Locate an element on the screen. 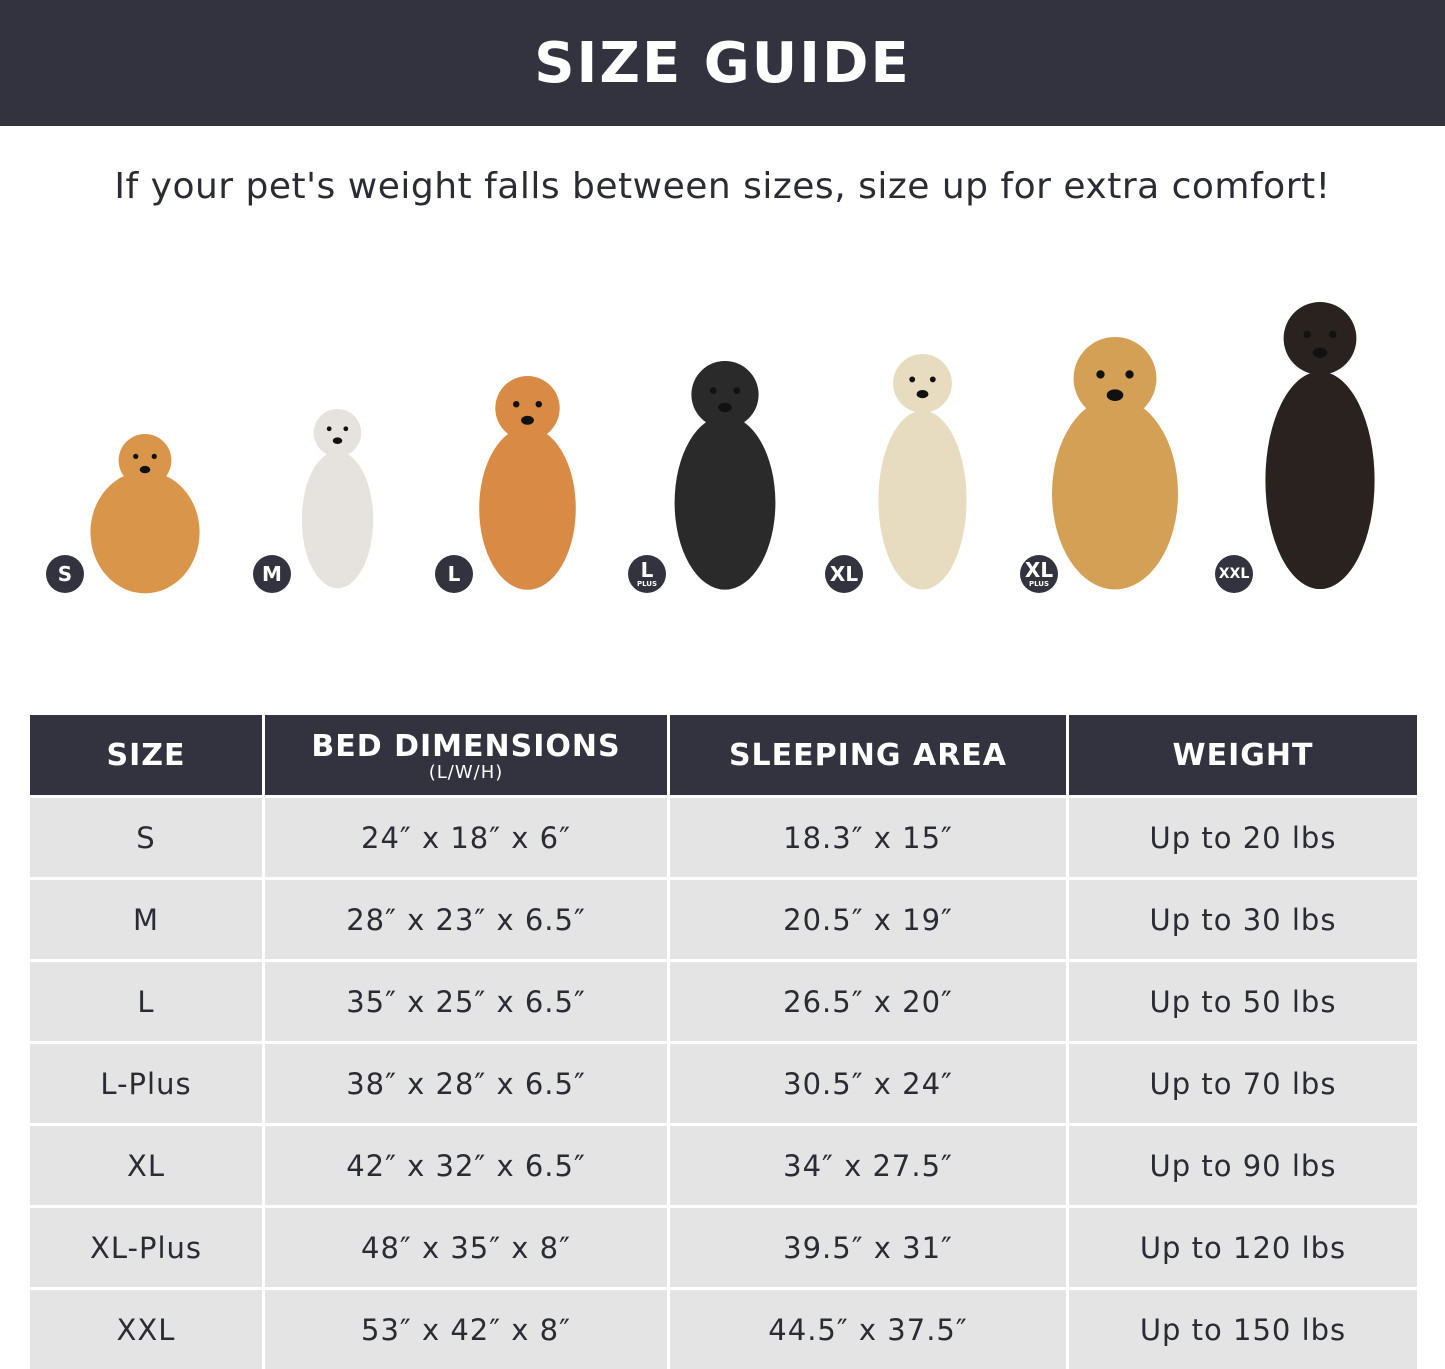 This screenshot has height=1369, width=1445. cell-weight: Up to 50 lbs is located at coordinates (1243, 1002).